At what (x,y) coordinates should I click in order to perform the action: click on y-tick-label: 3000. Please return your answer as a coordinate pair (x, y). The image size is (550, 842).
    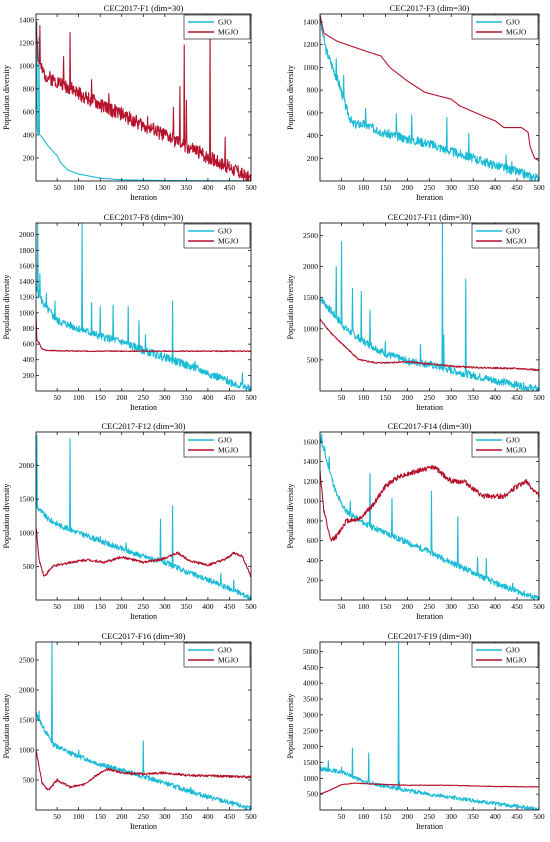
    Looking at the image, I should click on (310, 714).